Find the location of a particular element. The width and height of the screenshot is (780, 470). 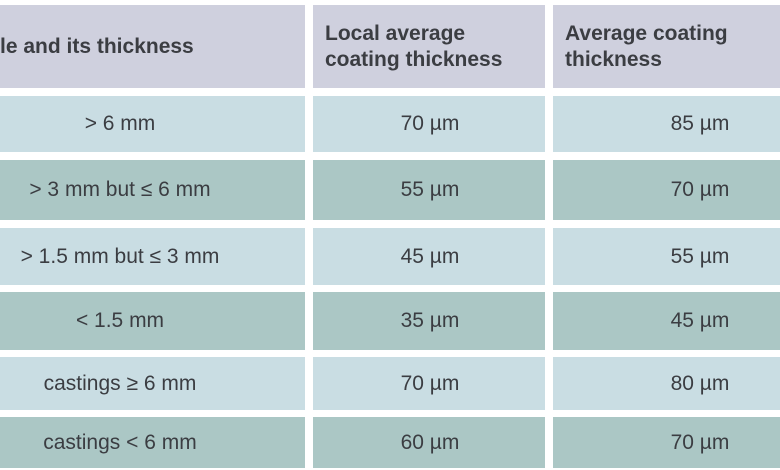

table-cell: > 6 mm is located at coordinates (152, 124).